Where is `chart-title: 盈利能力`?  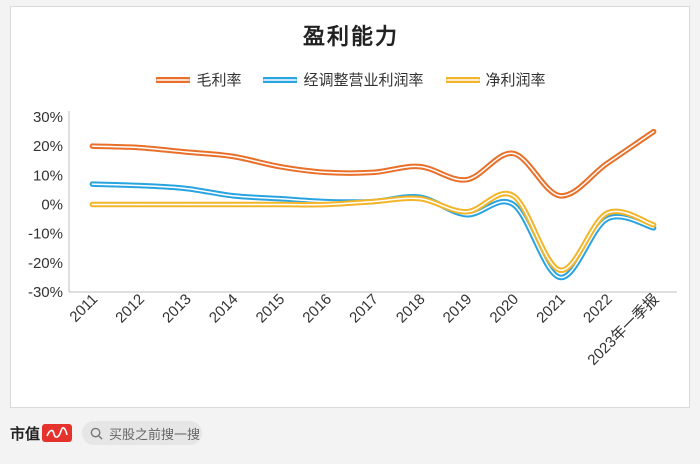
chart-title: 盈利能力 is located at coordinates (350, 36).